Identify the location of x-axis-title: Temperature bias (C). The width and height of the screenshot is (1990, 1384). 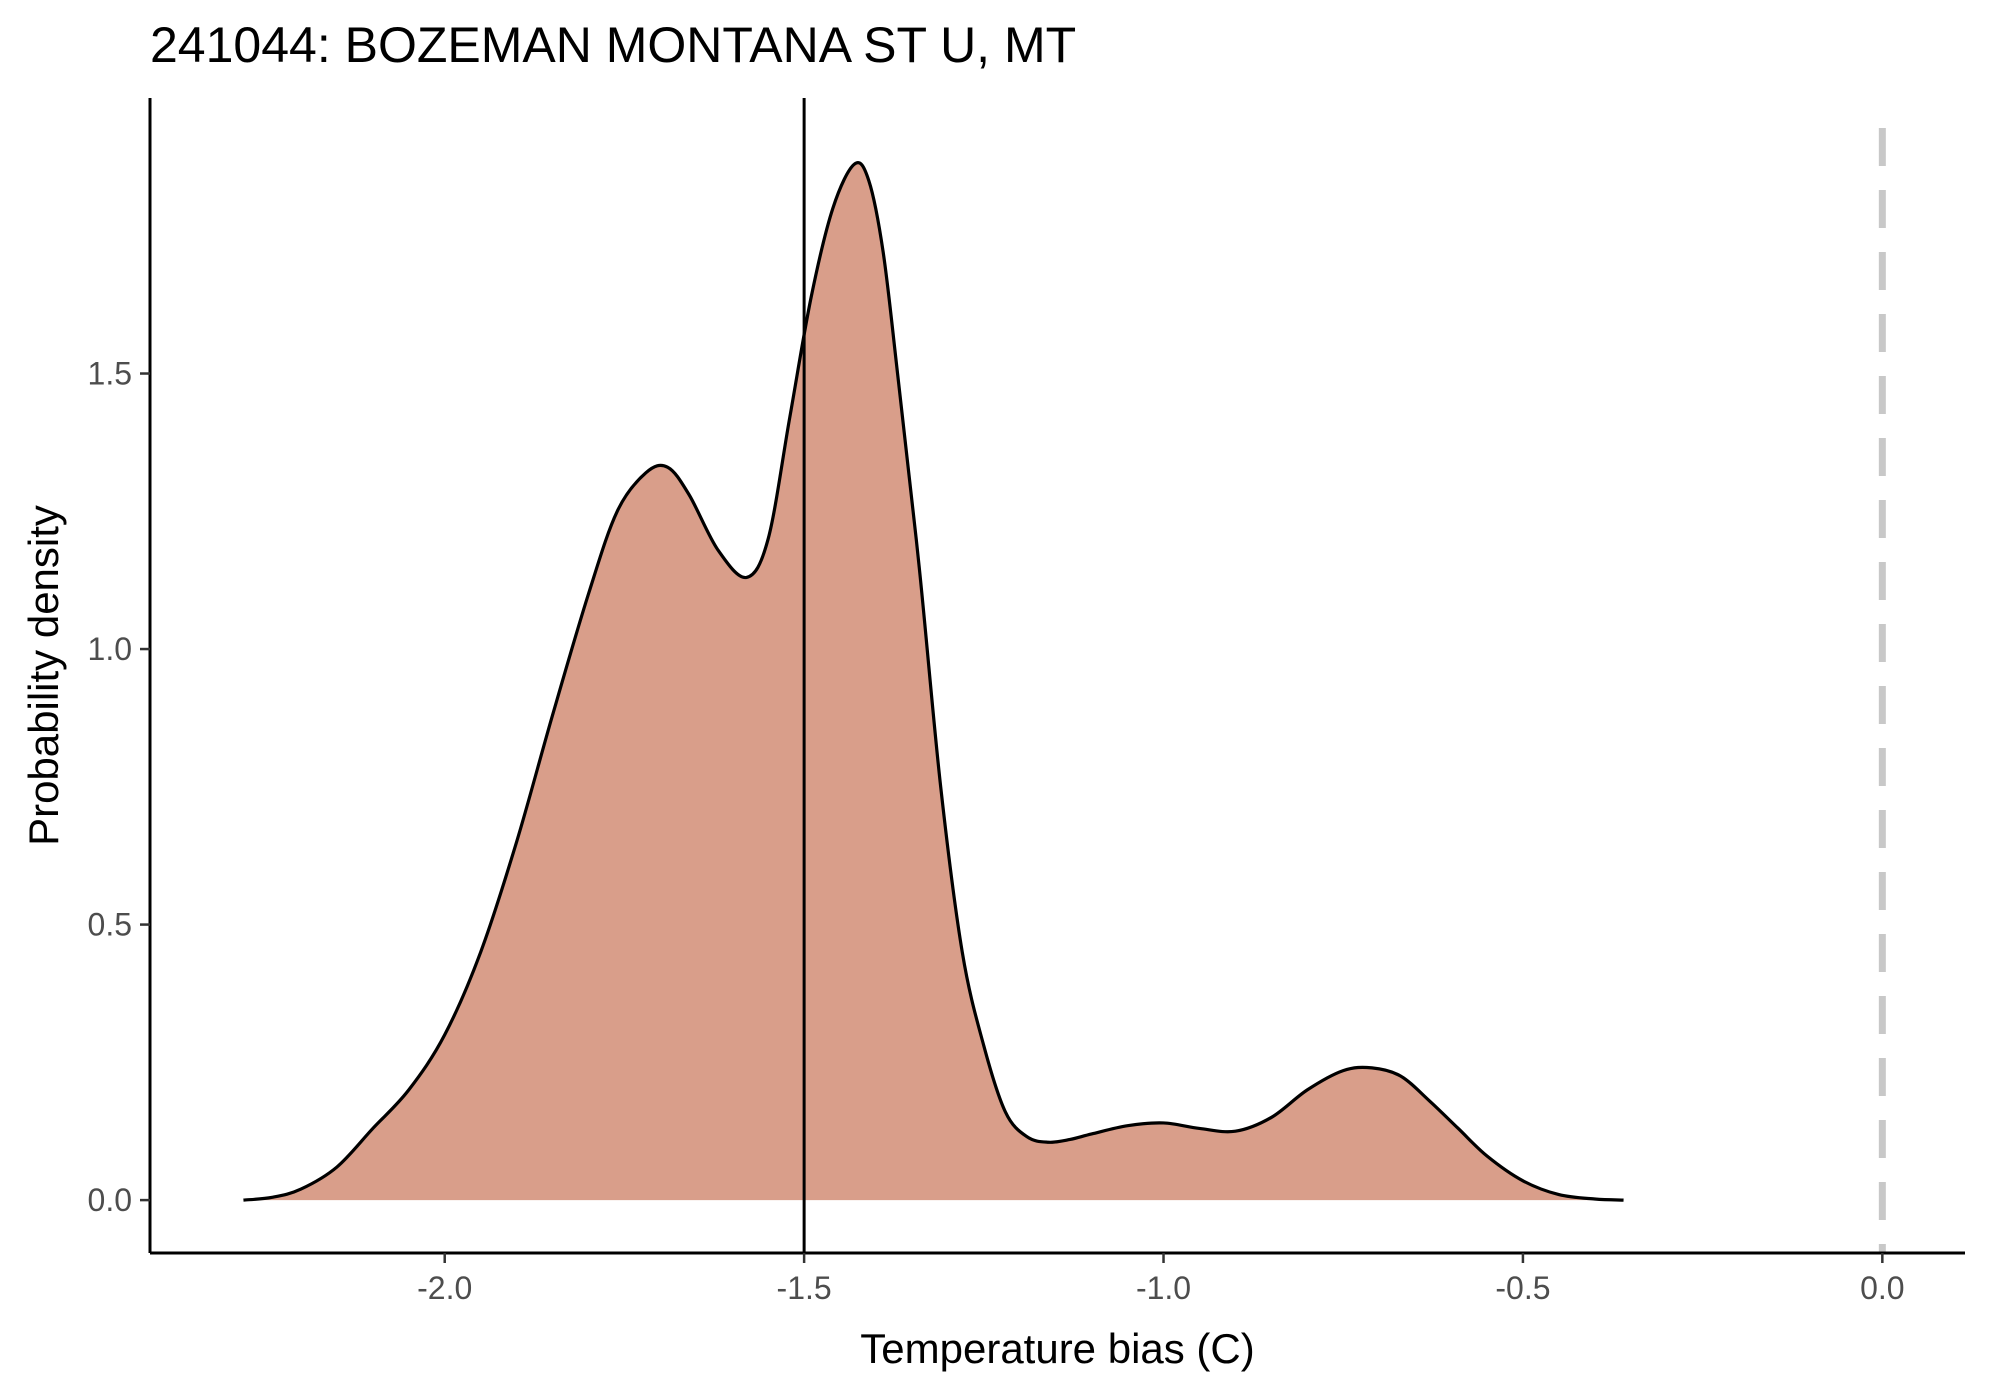
(1057, 1348).